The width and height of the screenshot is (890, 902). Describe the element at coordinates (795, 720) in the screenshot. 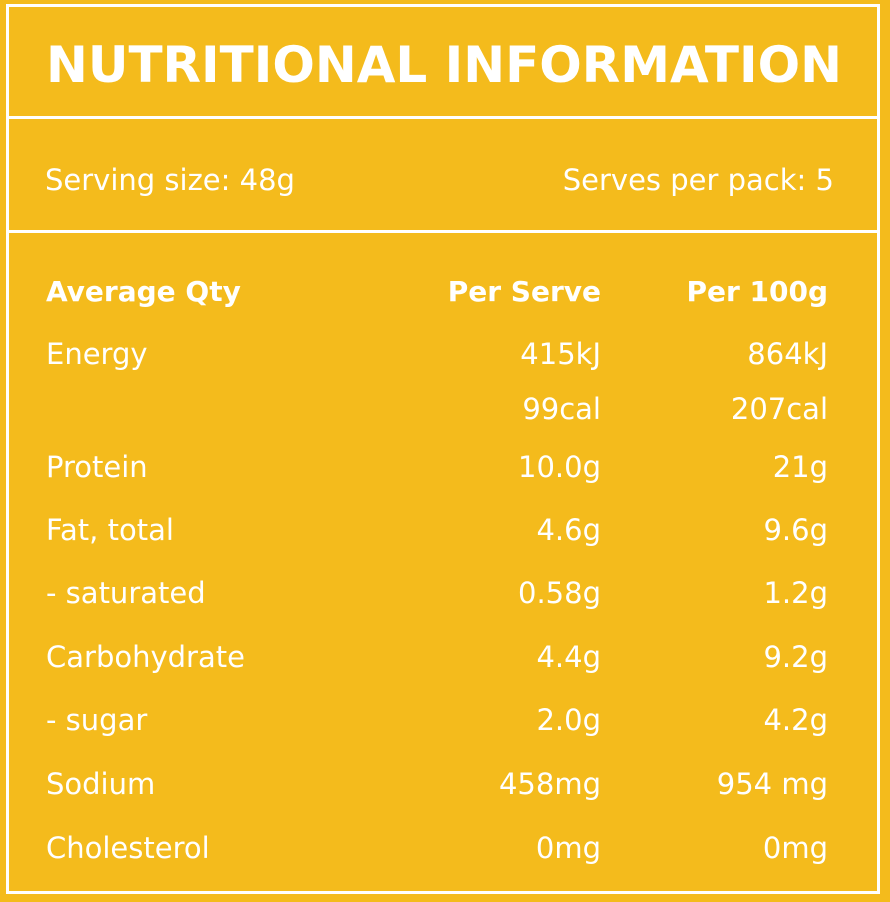

I see `per-100g-value: 4.2g` at that location.